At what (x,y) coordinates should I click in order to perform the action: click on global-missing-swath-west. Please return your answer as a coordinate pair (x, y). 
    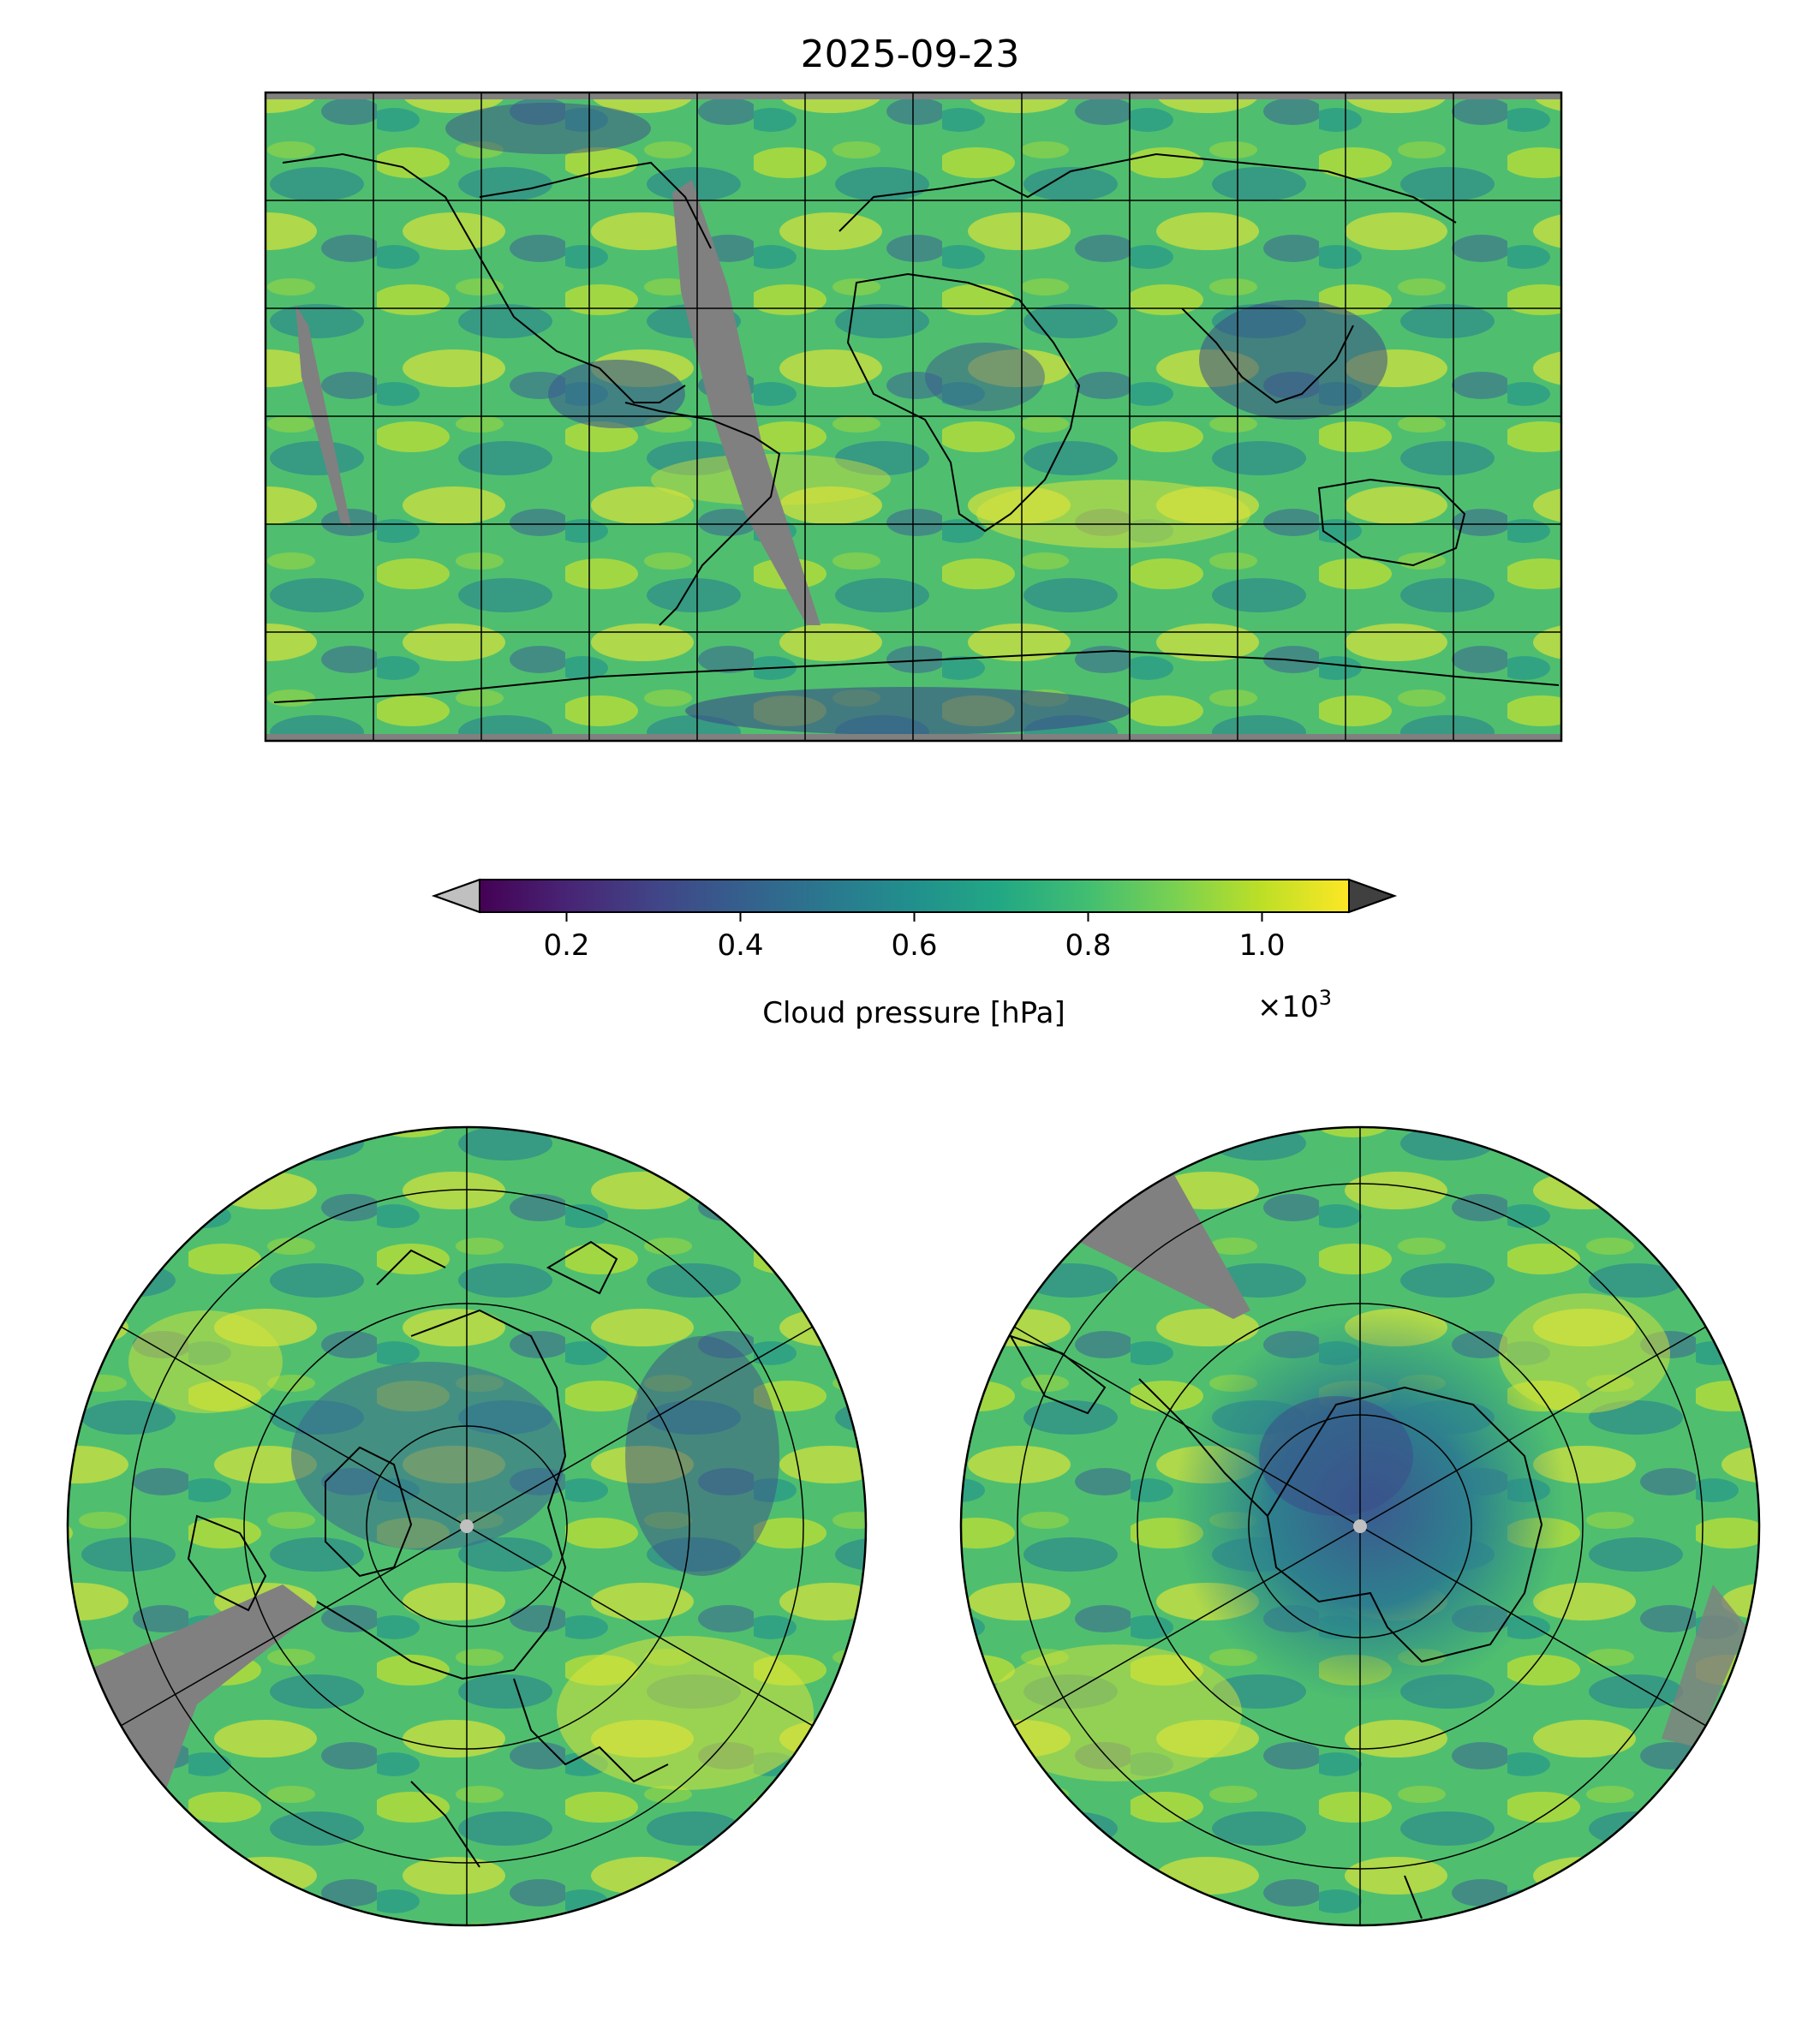
    Looking at the image, I should click on (323, 415).